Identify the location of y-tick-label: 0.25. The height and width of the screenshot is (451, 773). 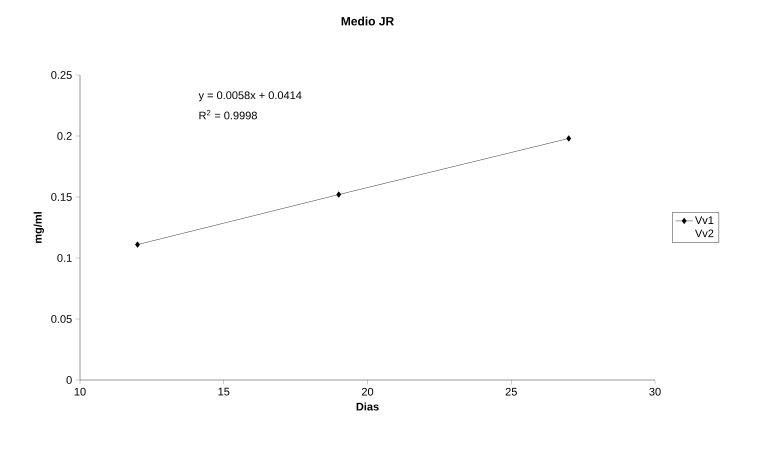
(61, 75).